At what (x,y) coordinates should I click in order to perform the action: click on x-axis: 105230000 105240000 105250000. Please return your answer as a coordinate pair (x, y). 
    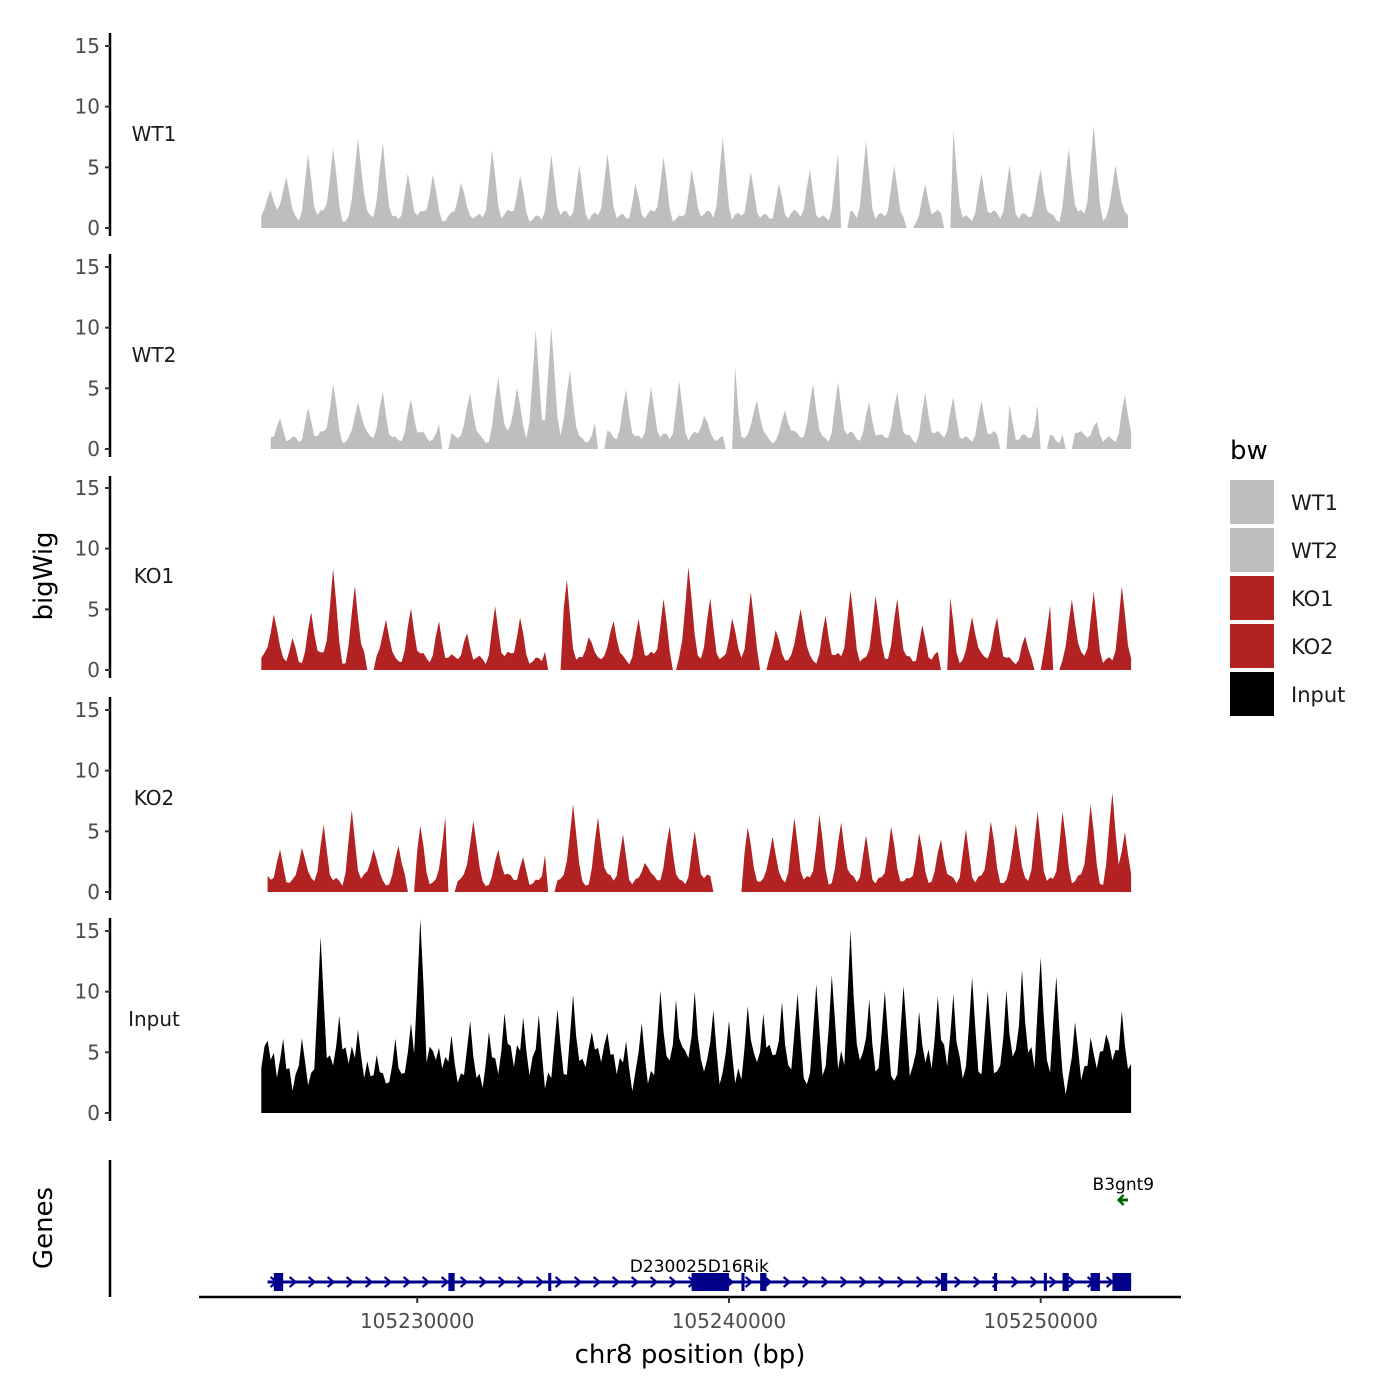
    Looking at the image, I should click on (690, 1314).